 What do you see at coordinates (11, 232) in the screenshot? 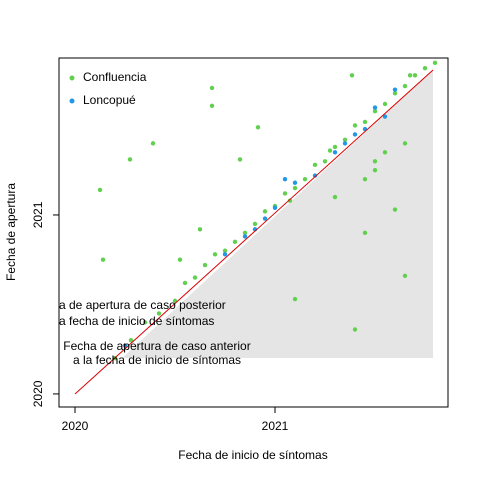
I see `y-axis-title: Fecha de apertura` at bounding box center [11, 232].